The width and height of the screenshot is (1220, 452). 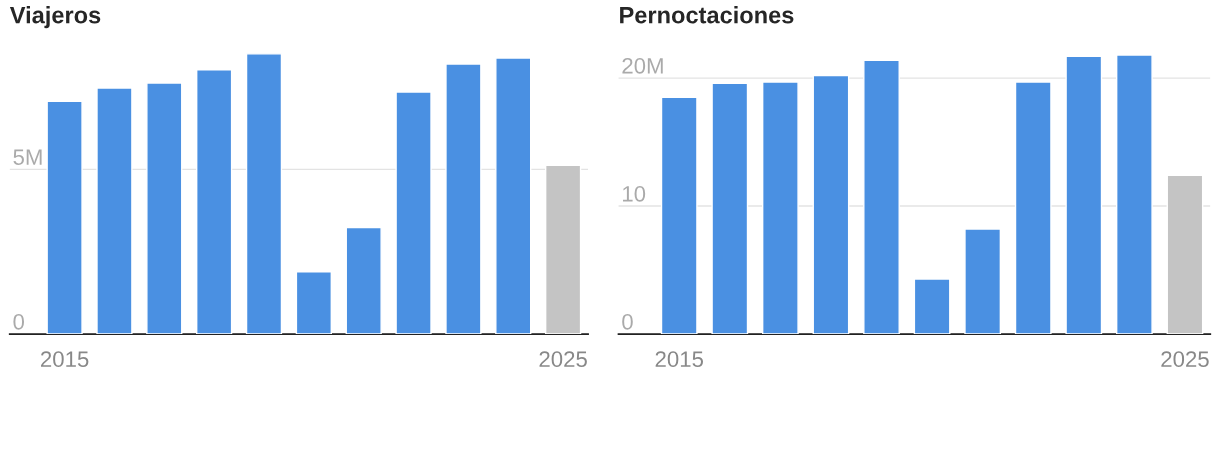 I want to click on chart-title: Pernoctaciones, so click(x=707, y=15).